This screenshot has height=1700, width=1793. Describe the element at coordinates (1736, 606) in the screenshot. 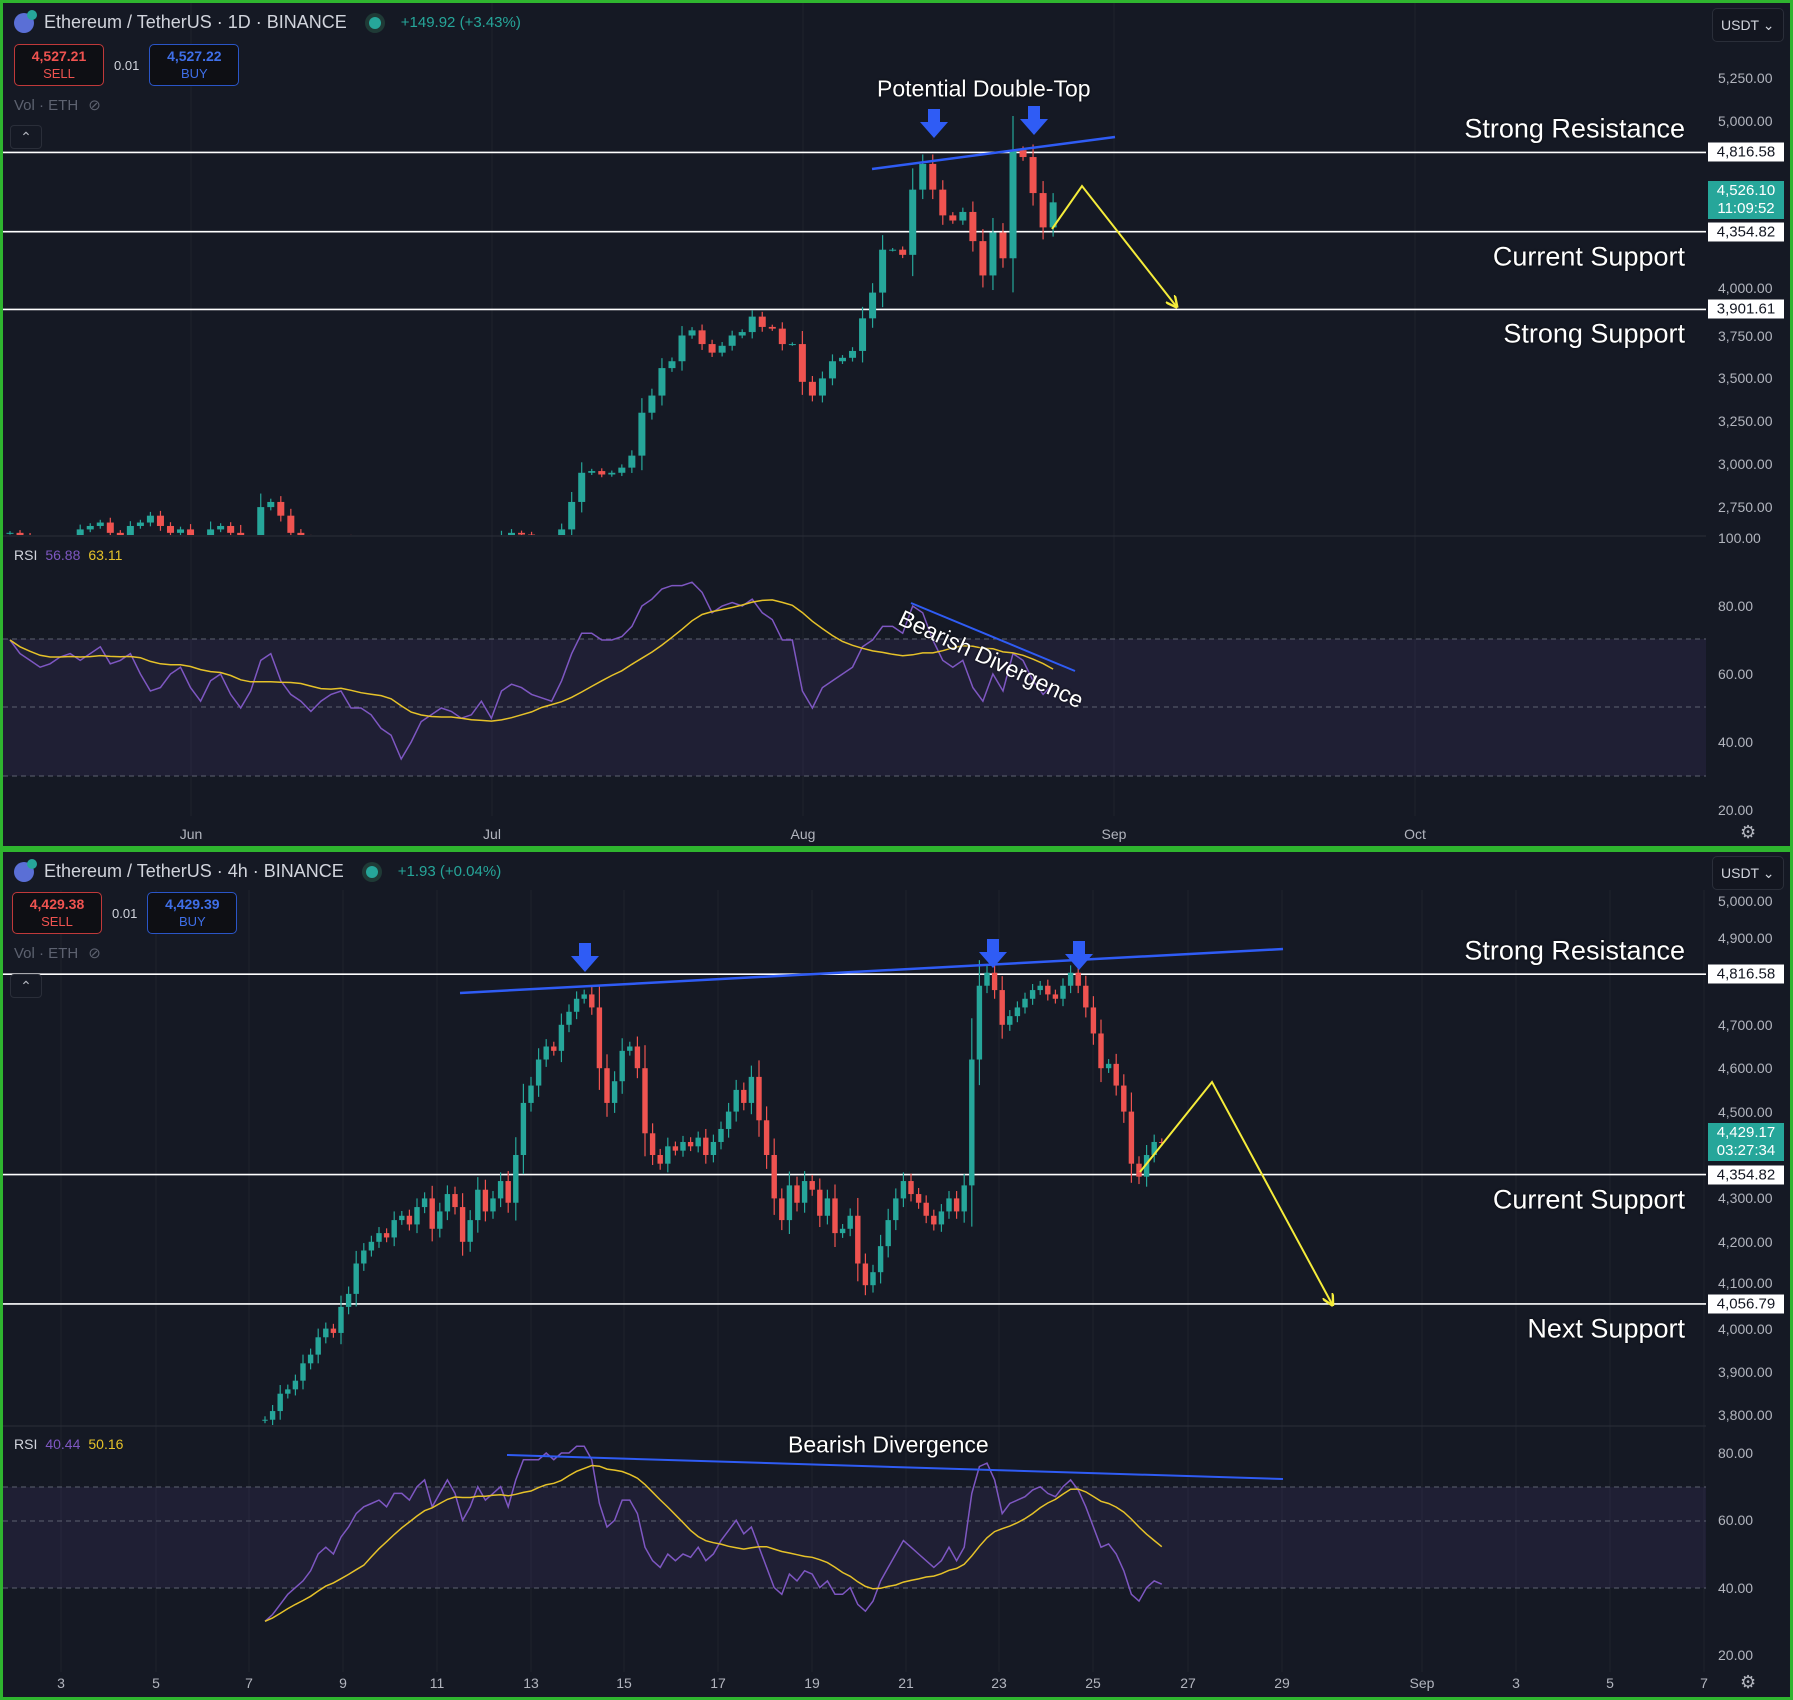

I see `rsi-axis-label: 80.00` at that location.